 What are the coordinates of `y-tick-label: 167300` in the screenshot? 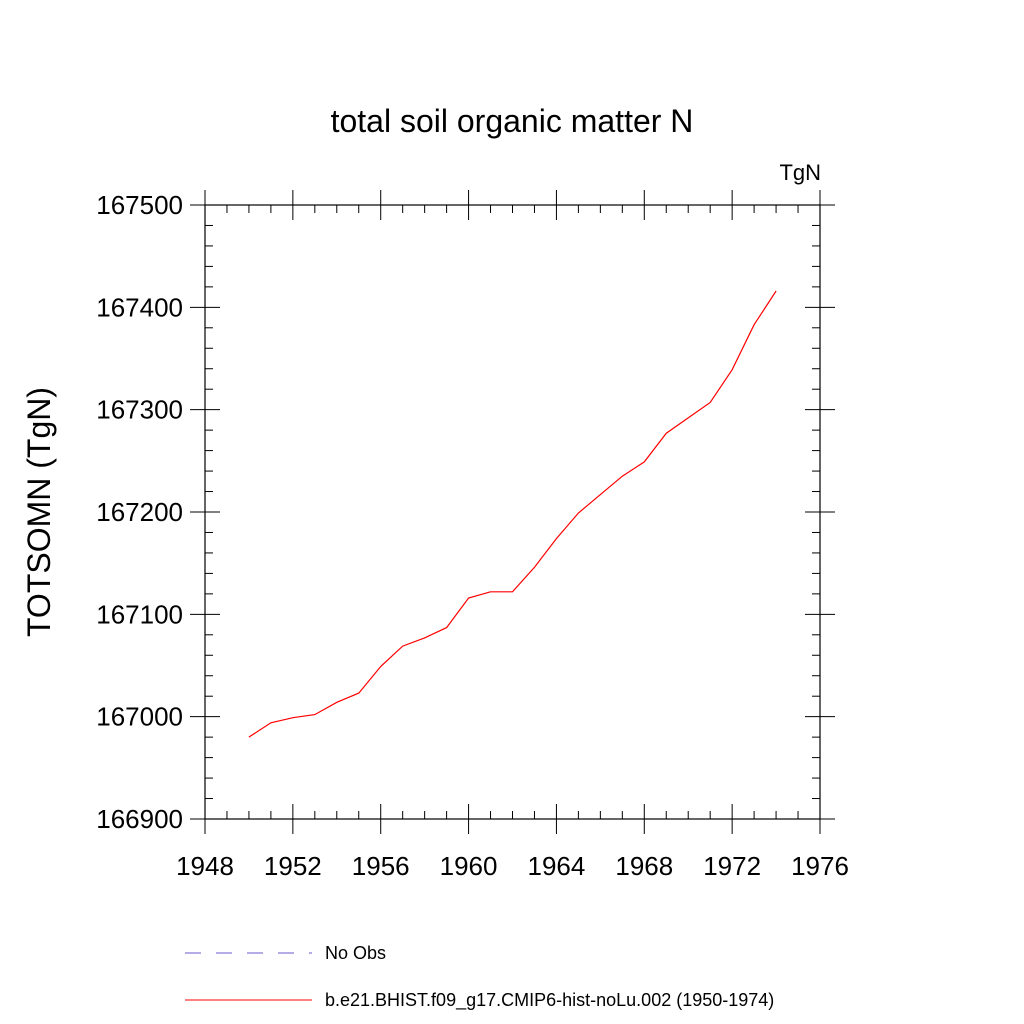 It's located at (139, 410).